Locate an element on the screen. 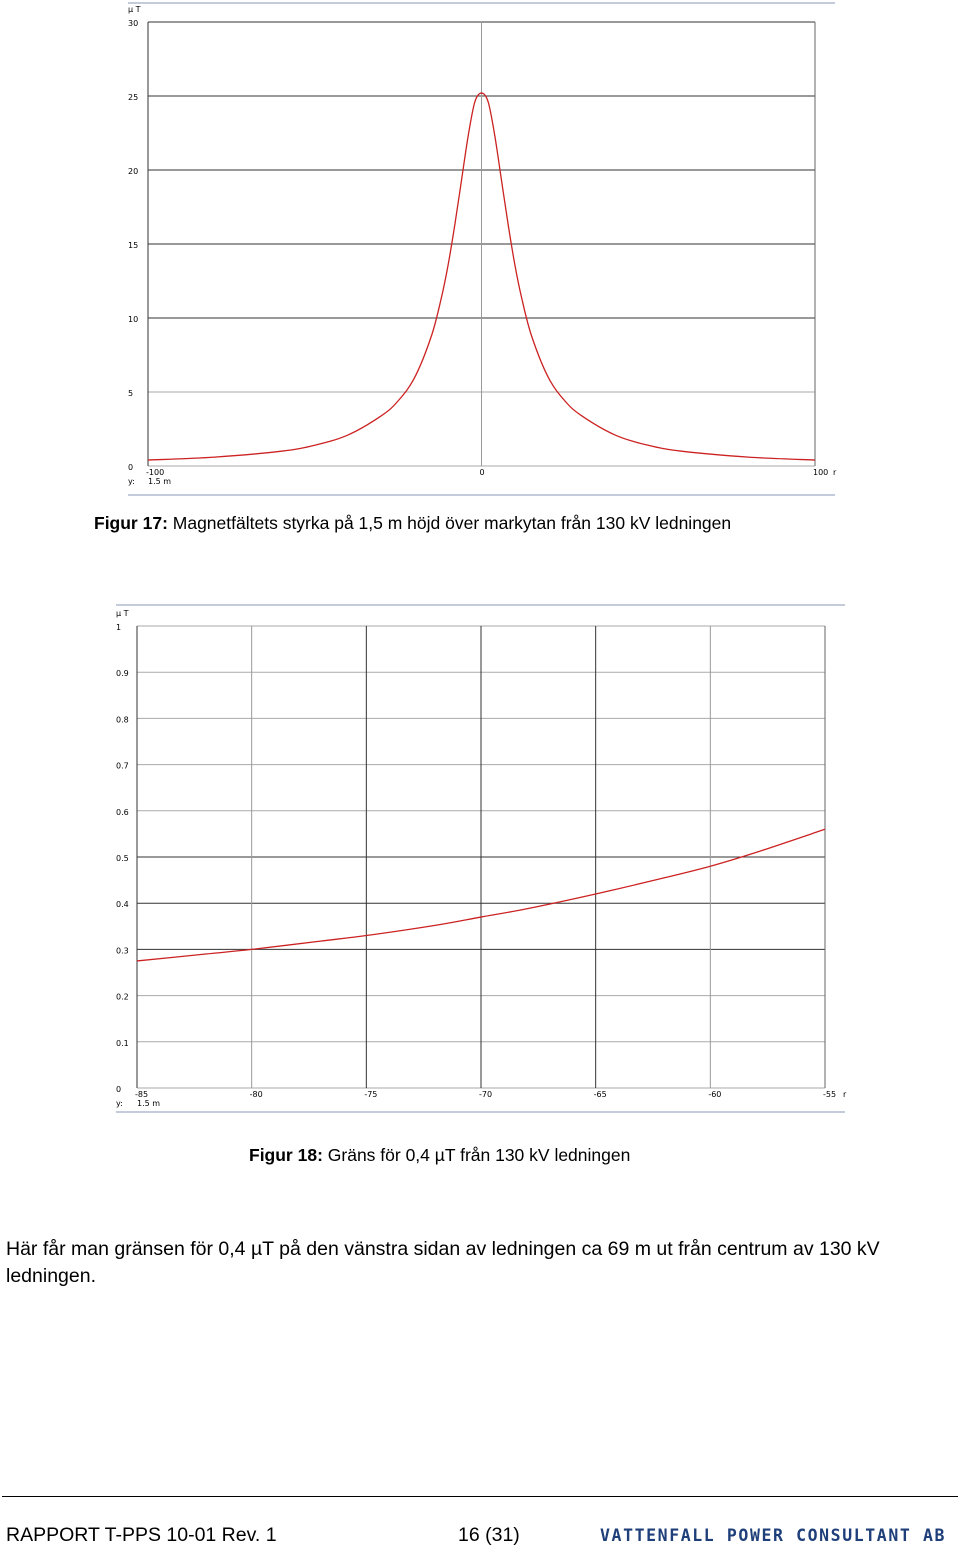 The width and height of the screenshot is (960, 1550). y-tick-label: 10 is located at coordinates (133, 319).